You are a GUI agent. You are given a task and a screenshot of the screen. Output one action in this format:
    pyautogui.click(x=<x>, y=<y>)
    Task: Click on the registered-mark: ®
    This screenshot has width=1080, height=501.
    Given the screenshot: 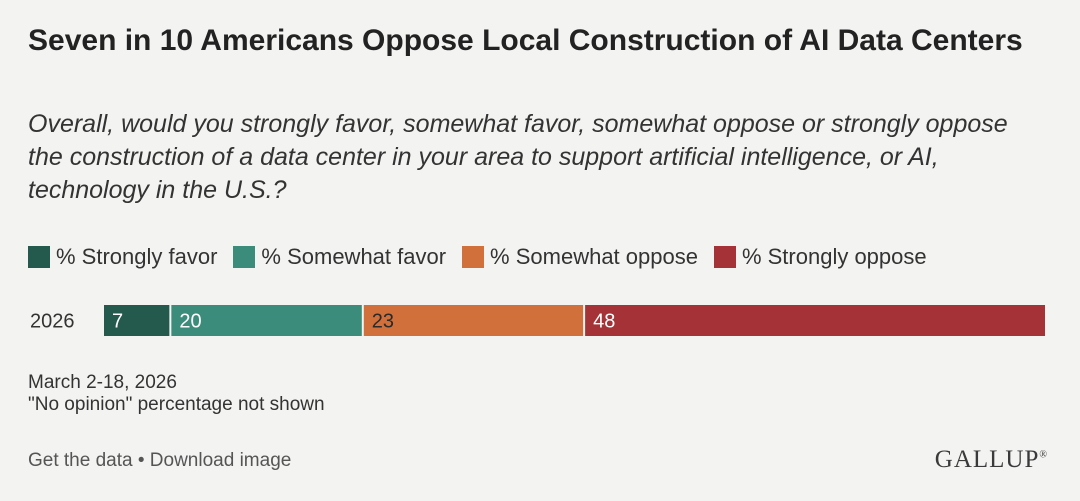 What is the action you would take?
    pyautogui.click(x=1043, y=455)
    